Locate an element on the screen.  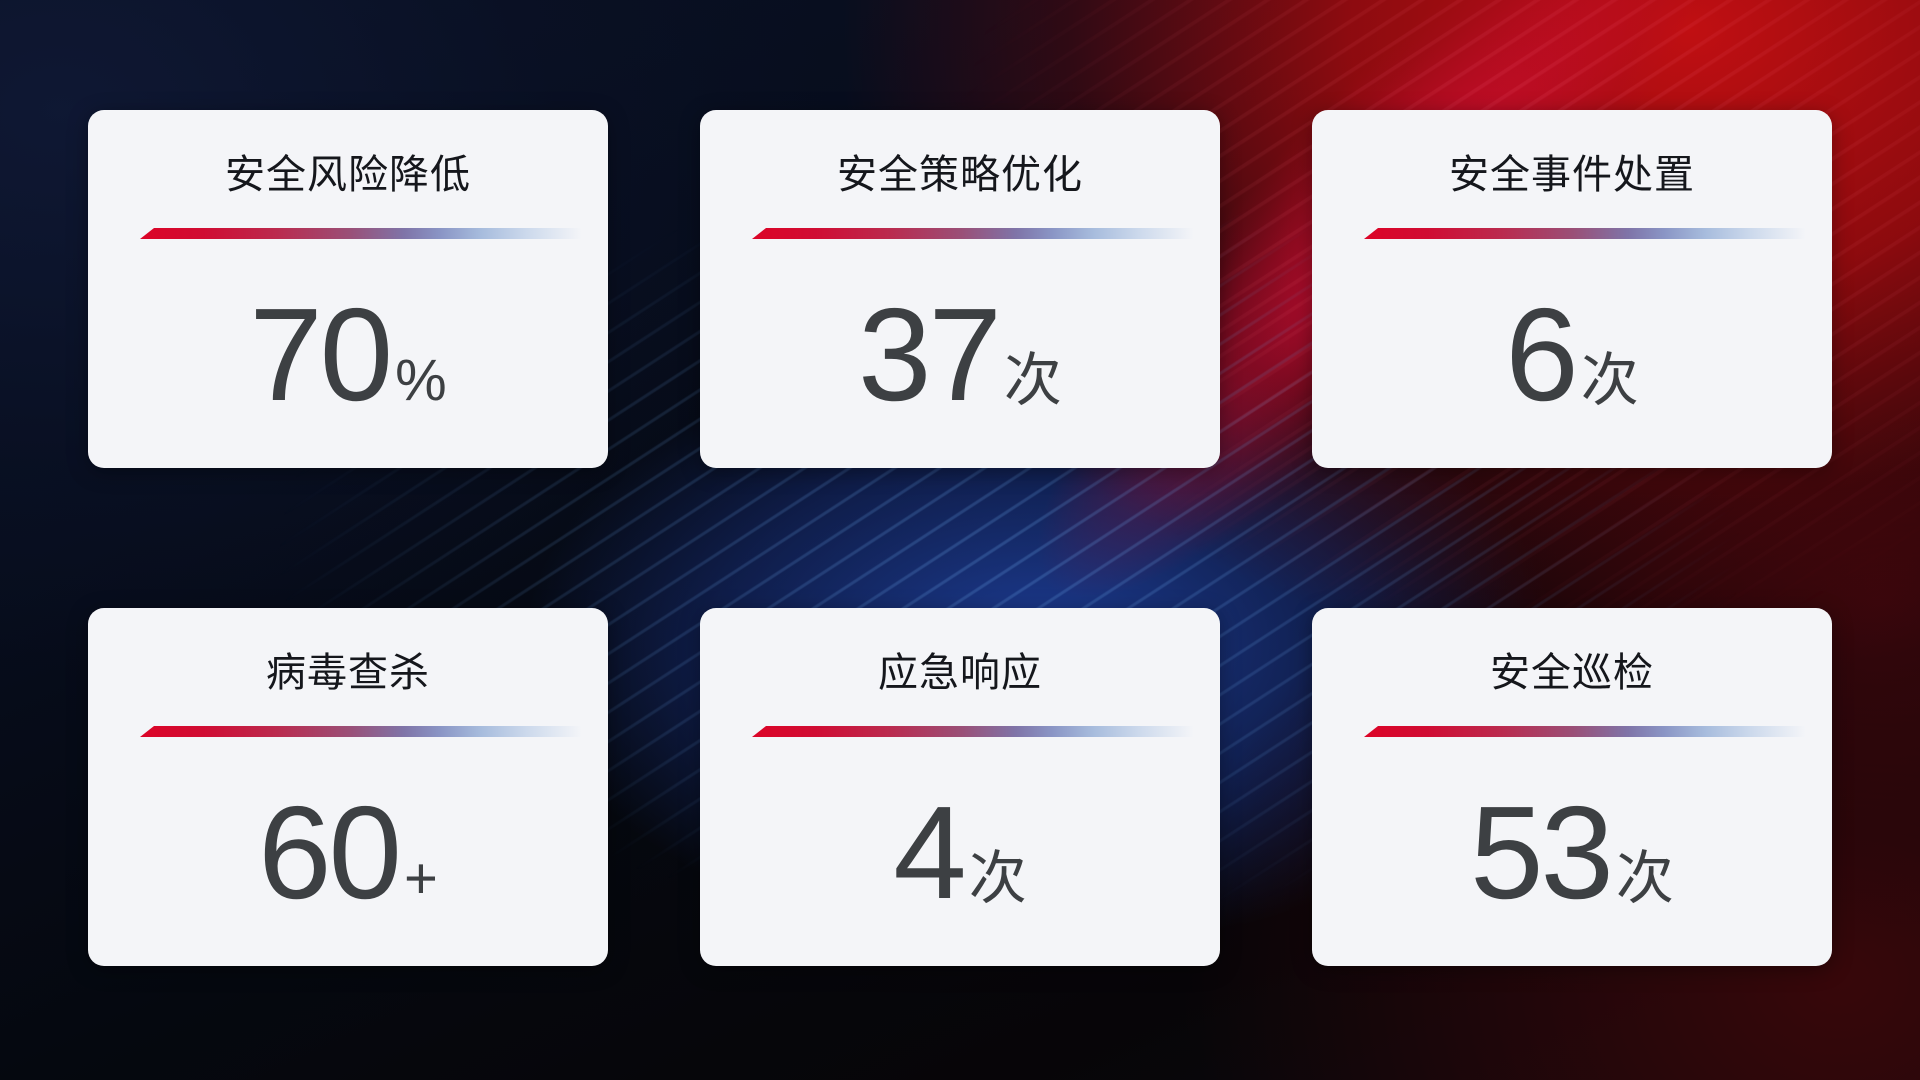
stat-card-security-inspection: 安全巡检 53 次 is located at coordinates (1572, 787).